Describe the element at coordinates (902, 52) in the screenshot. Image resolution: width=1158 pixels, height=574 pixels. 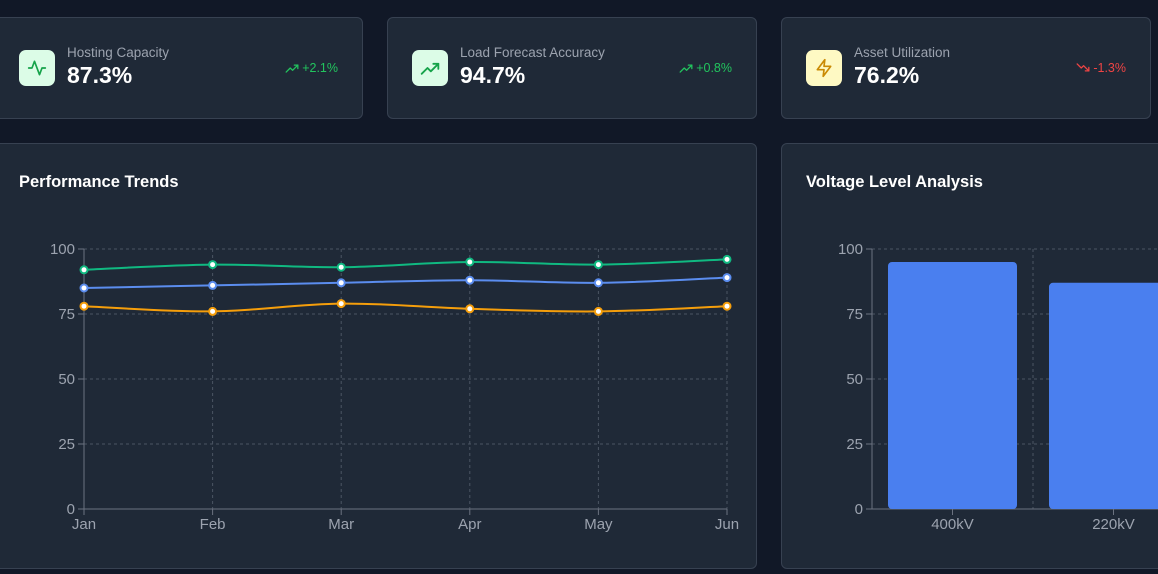
I see `kpi-label: Asset Utilization` at that location.